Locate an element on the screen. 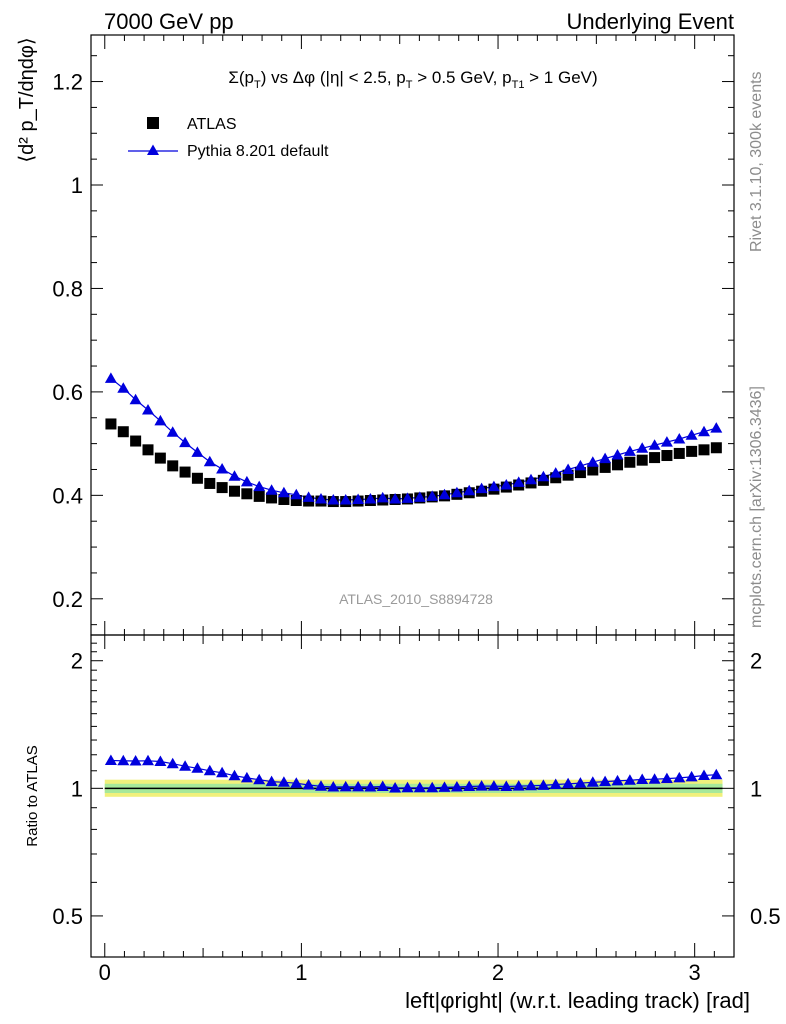 The height and width of the screenshot is (1024, 786). chart-title-sigma: Σ(p is located at coordinates (241, 77).